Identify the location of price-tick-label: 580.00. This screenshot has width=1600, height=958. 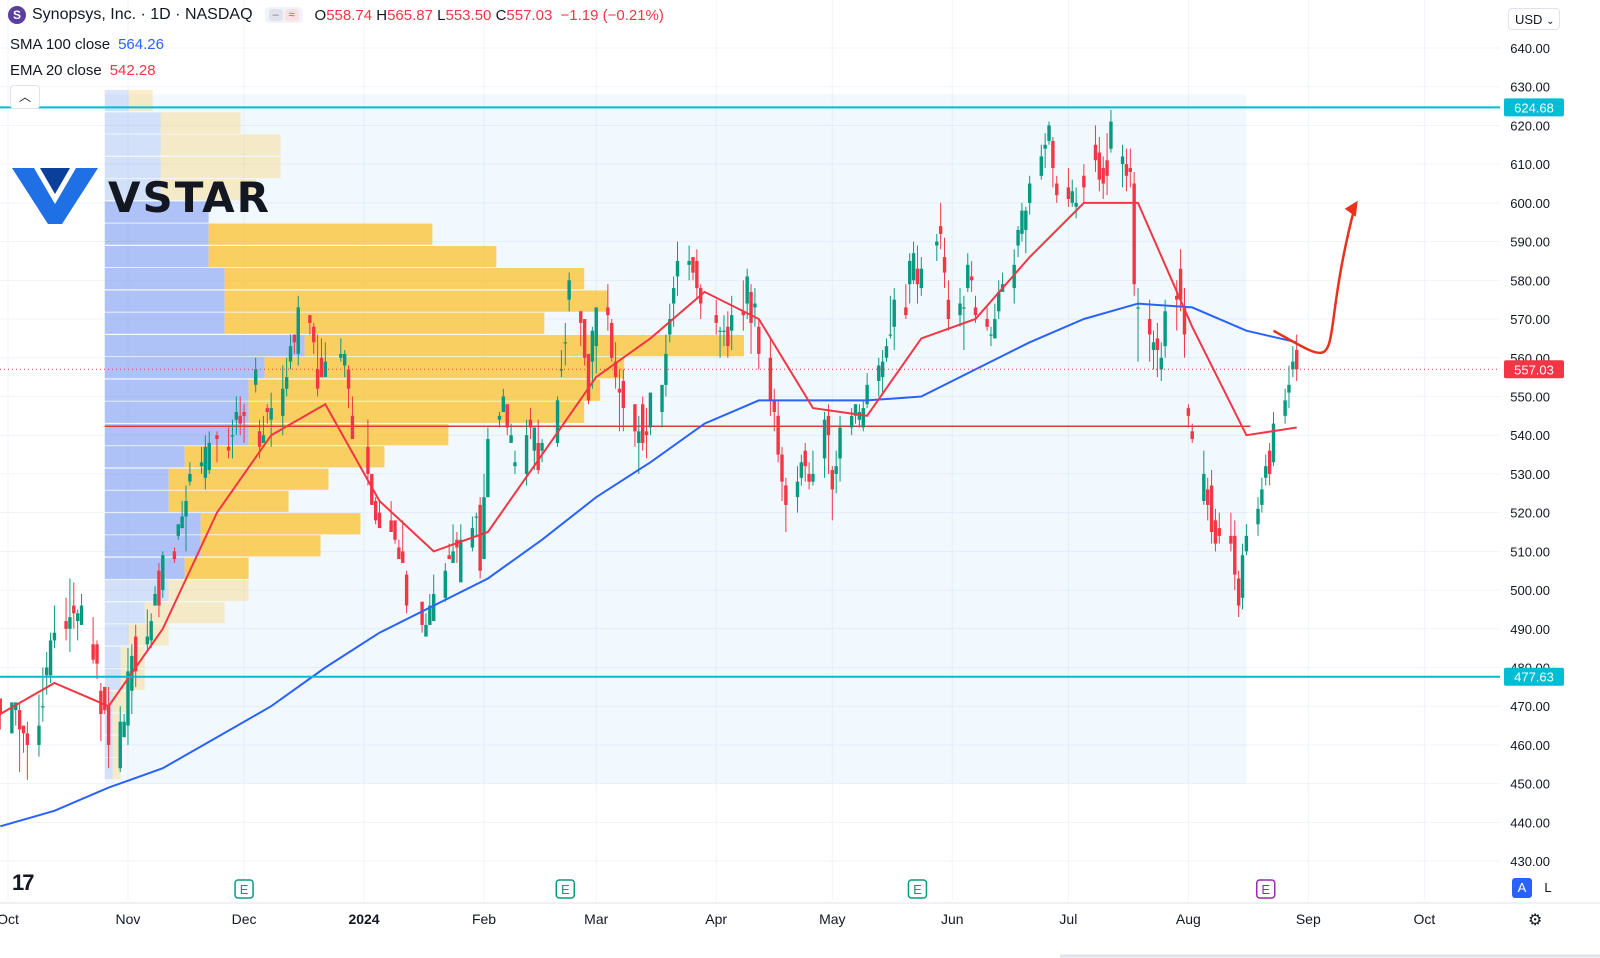
(1530, 280).